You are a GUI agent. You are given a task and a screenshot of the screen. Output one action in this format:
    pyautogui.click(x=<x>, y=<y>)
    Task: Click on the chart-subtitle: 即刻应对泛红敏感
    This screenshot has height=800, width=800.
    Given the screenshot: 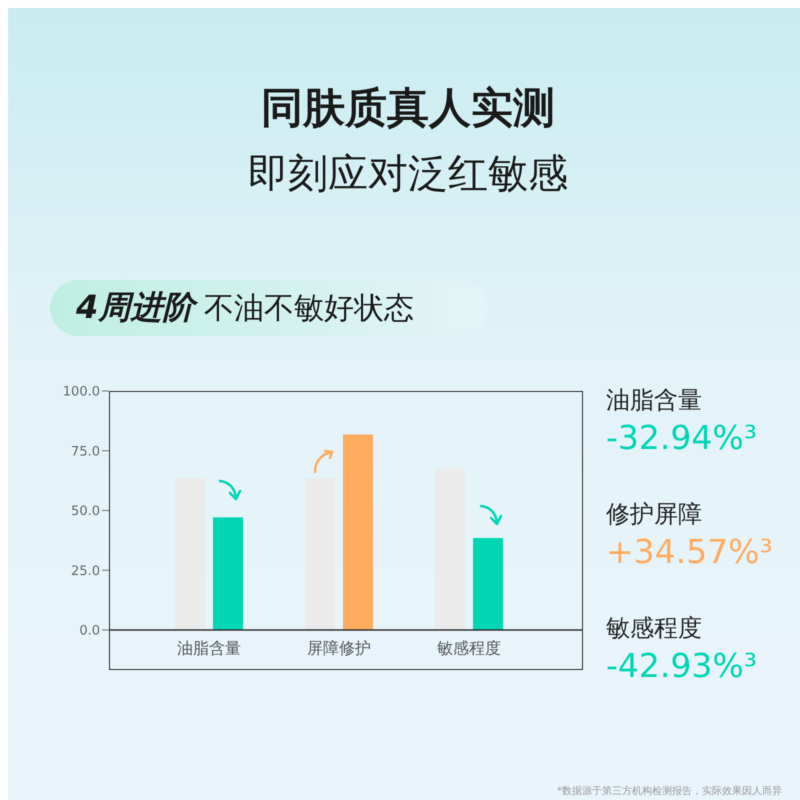 What is the action you would take?
    pyautogui.click(x=408, y=174)
    